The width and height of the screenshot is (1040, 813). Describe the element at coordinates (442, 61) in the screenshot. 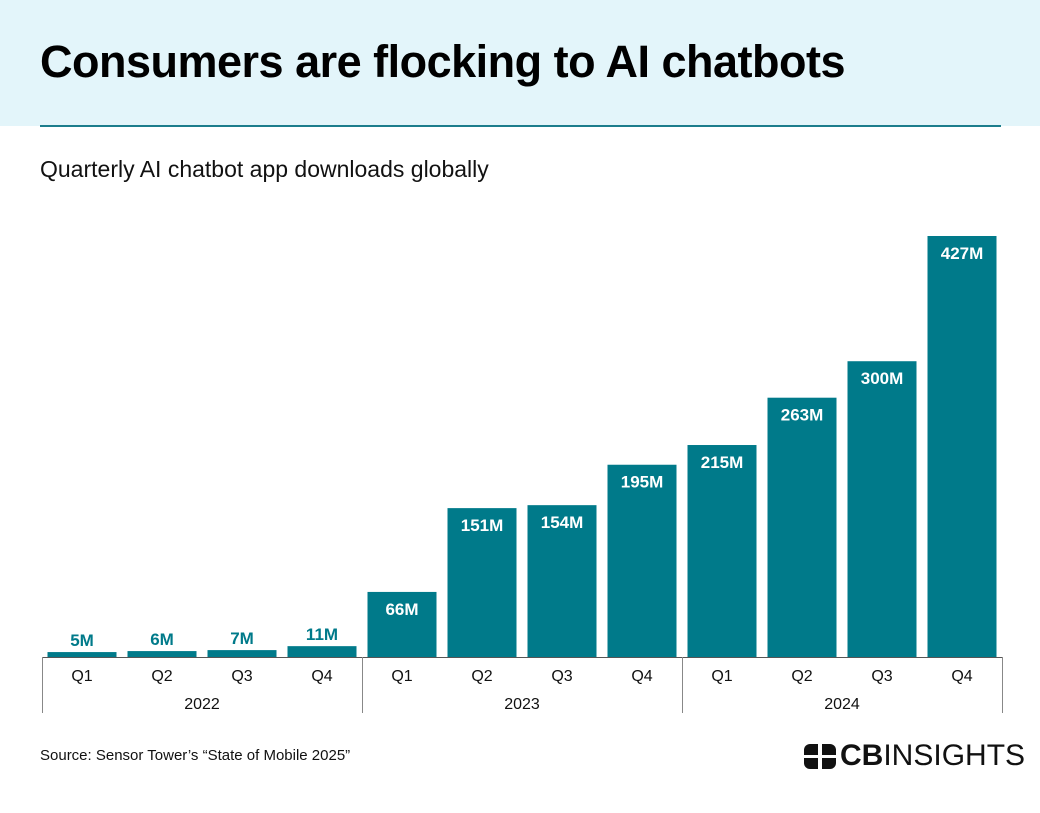

I see `page-title: Consumers are flocking to AI chatbots` at that location.